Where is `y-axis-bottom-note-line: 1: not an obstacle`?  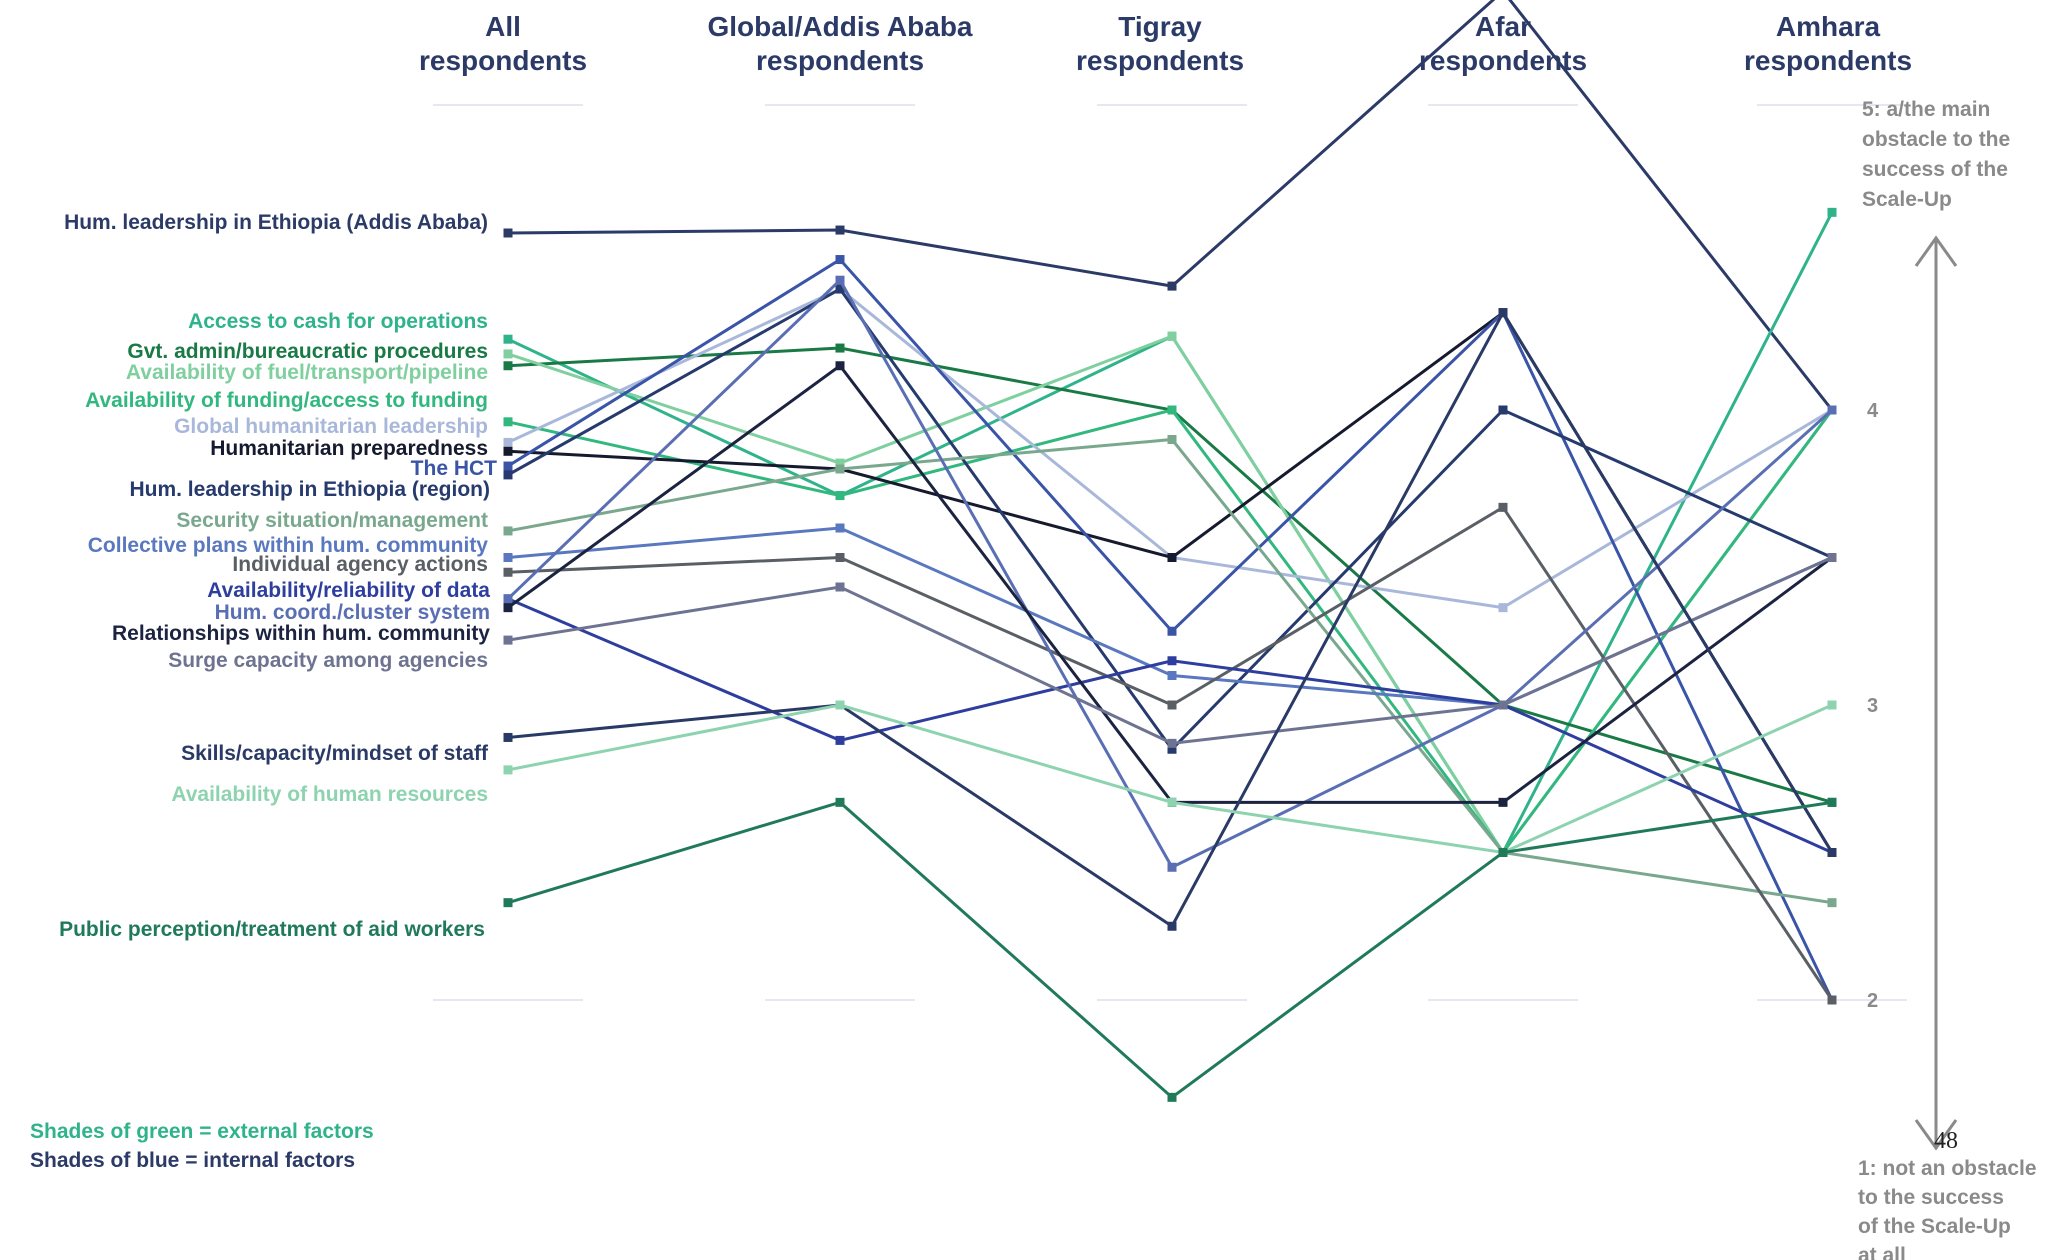 y-axis-bottom-note-line: 1: not an obstacle is located at coordinates (1947, 1168).